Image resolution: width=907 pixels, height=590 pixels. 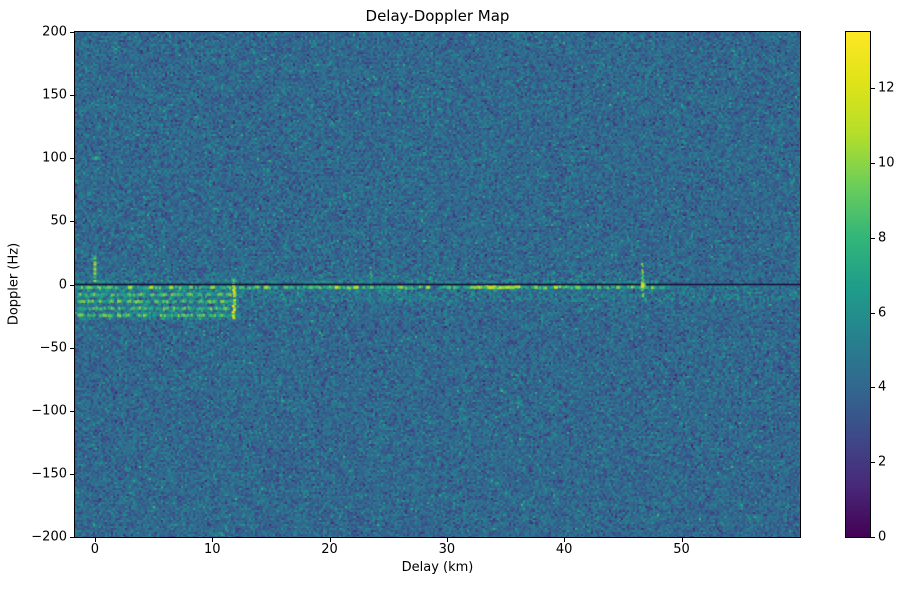 I want to click on x-tick-label: 40, so click(x=564, y=549).